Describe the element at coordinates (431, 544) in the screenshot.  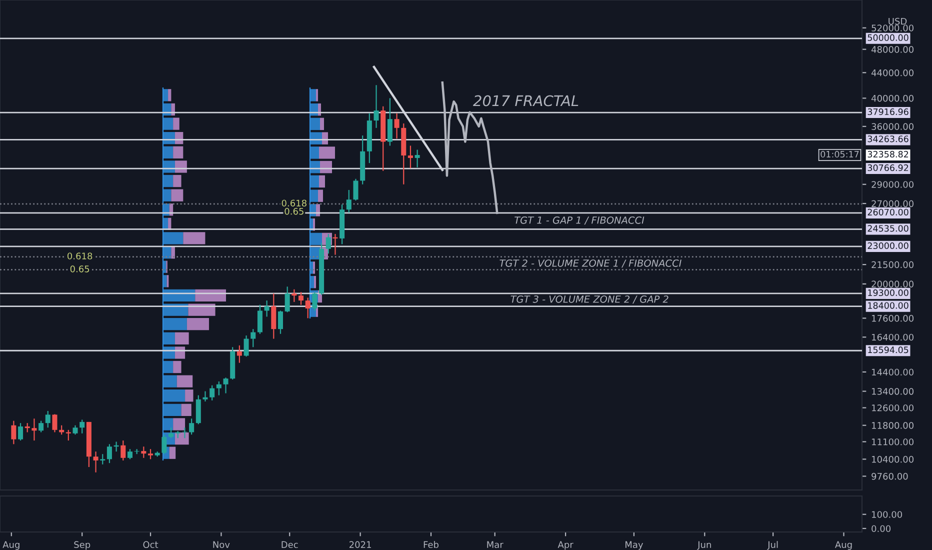
I see `x-tick-label: Feb` at that location.